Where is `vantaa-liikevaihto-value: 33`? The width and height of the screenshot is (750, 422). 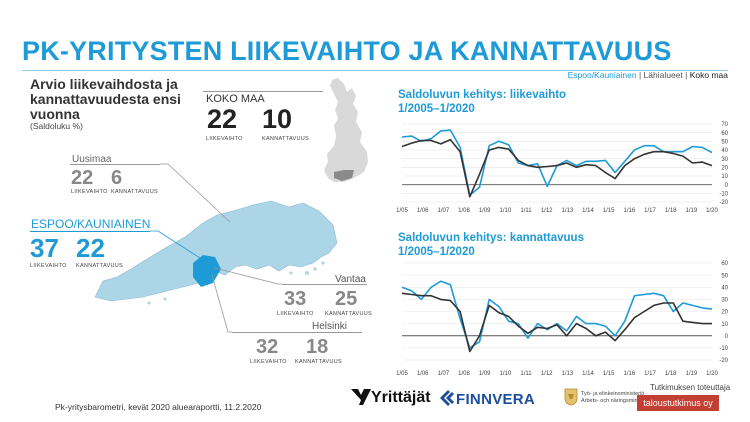
vantaa-liikevaihto-value: 33 is located at coordinates (295, 299).